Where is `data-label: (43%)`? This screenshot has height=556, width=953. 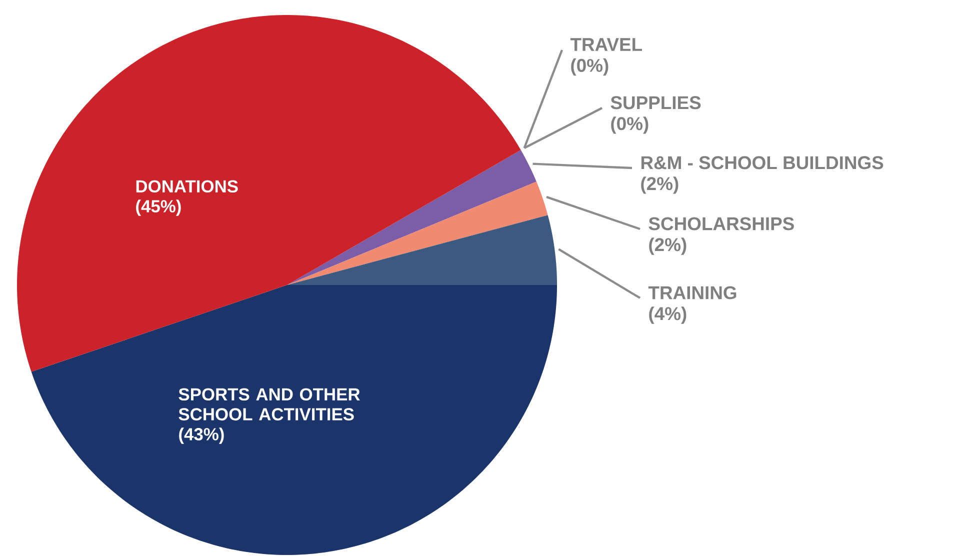
data-label: (43%) is located at coordinates (201, 436).